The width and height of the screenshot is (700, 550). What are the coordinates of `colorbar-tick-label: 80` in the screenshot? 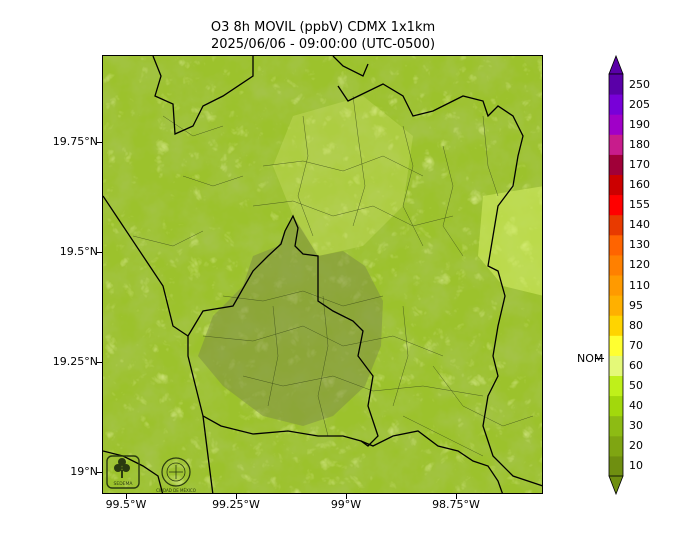 It's located at (636, 325).